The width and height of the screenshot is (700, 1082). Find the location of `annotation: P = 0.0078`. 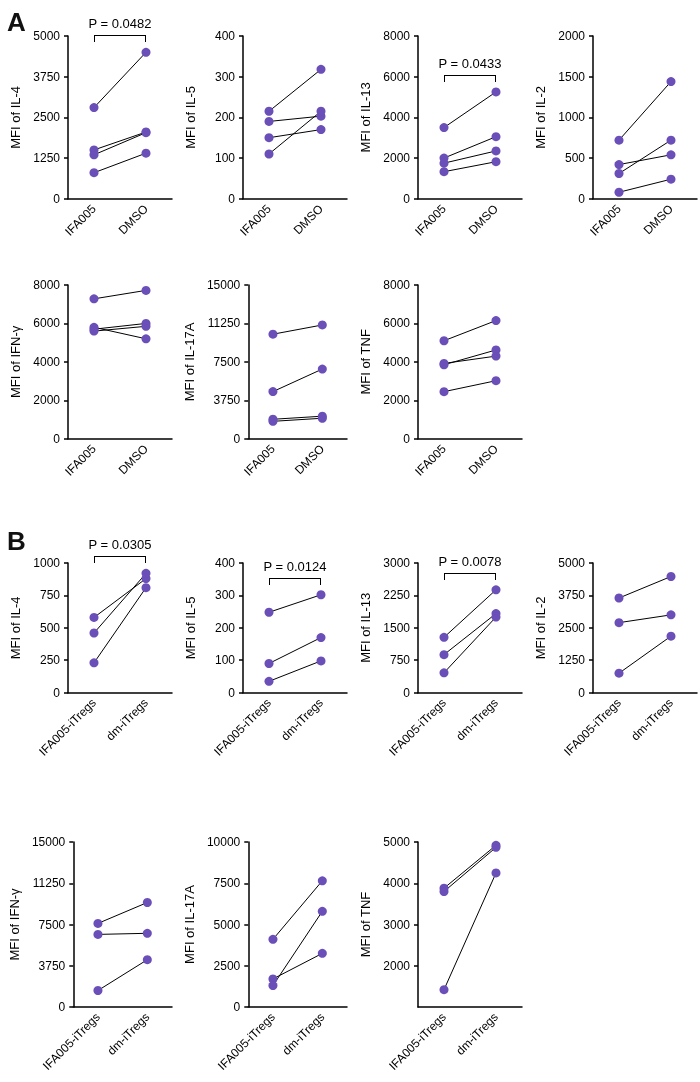

annotation: P = 0.0078 is located at coordinates (470, 561).